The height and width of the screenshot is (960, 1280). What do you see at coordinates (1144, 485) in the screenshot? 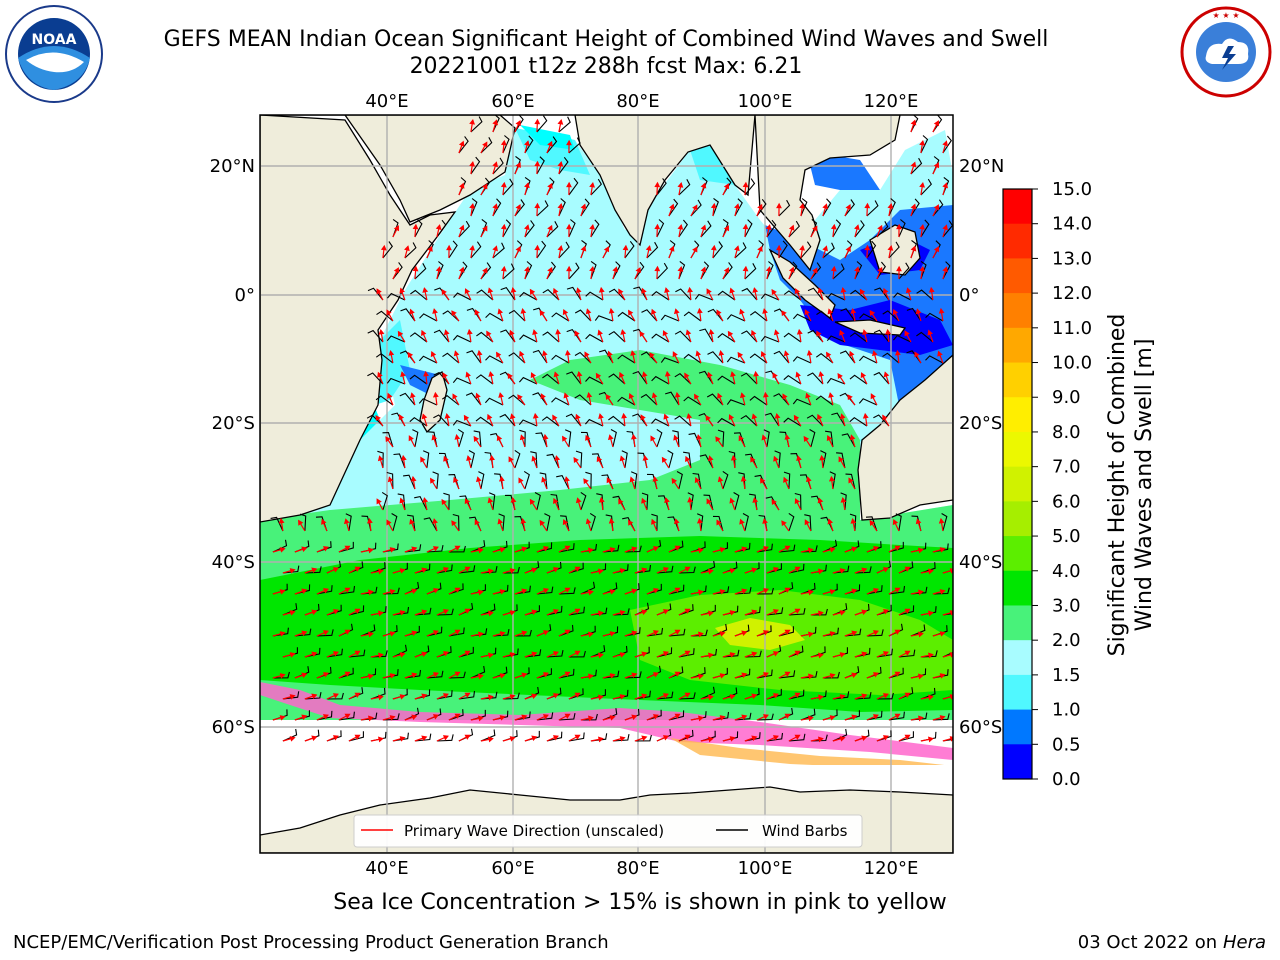
I see `colorbar-title-line-2: Wind Waves and Swell [m]` at bounding box center [1144, 485].